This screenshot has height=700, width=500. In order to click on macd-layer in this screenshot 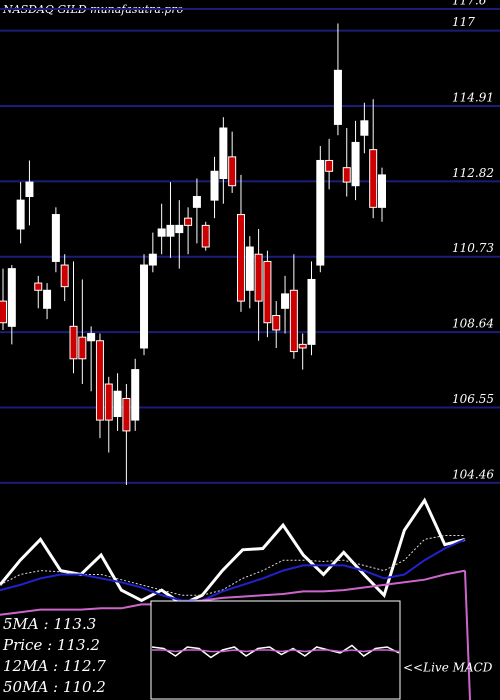, I will do `click(275, 651)`.